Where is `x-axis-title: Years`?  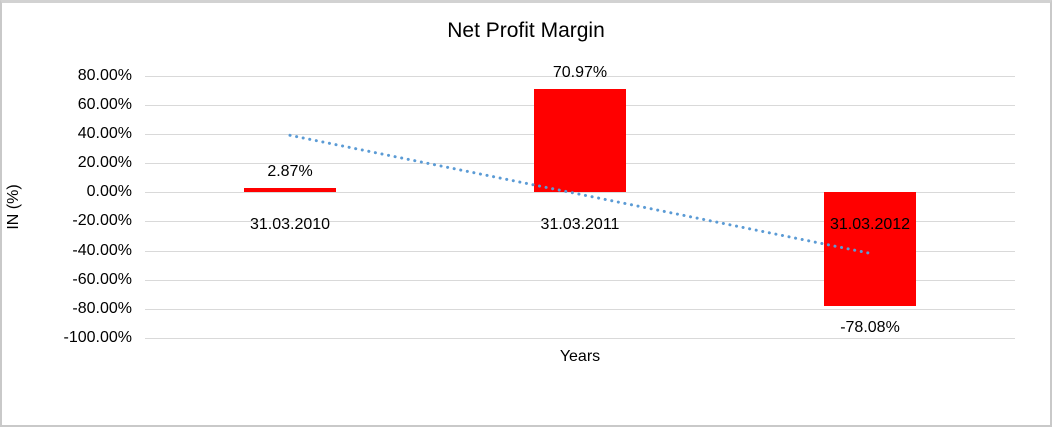
x-axis-title: Years is located at coordinates (580, 356).